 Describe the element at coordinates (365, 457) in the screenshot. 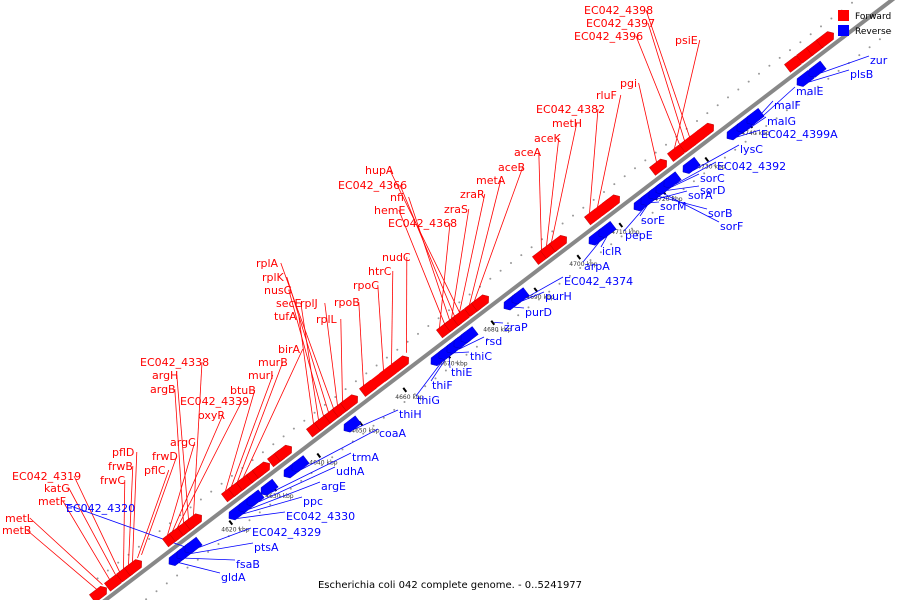

I see `reverse-gene-label: trmA` at that location.